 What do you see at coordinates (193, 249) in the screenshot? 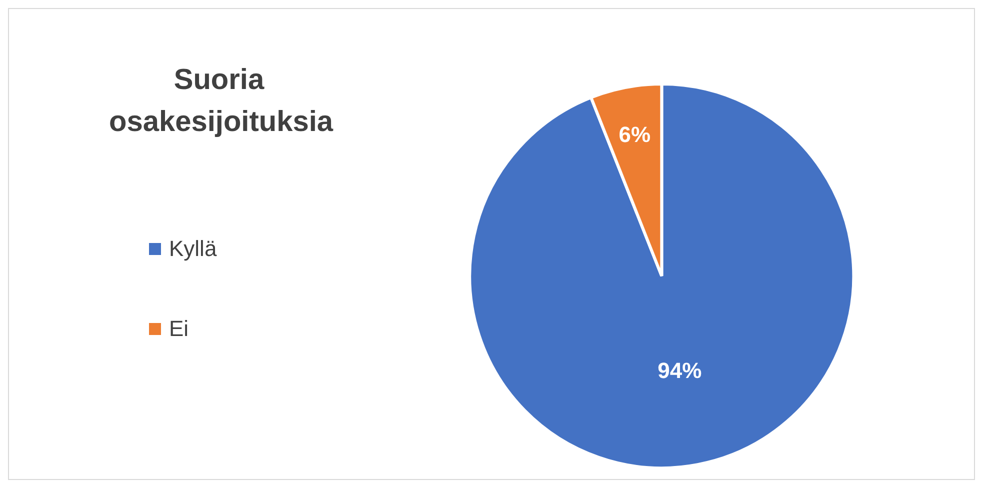
I see `legend-label: Kyllä` at bounding box center [193, 249].